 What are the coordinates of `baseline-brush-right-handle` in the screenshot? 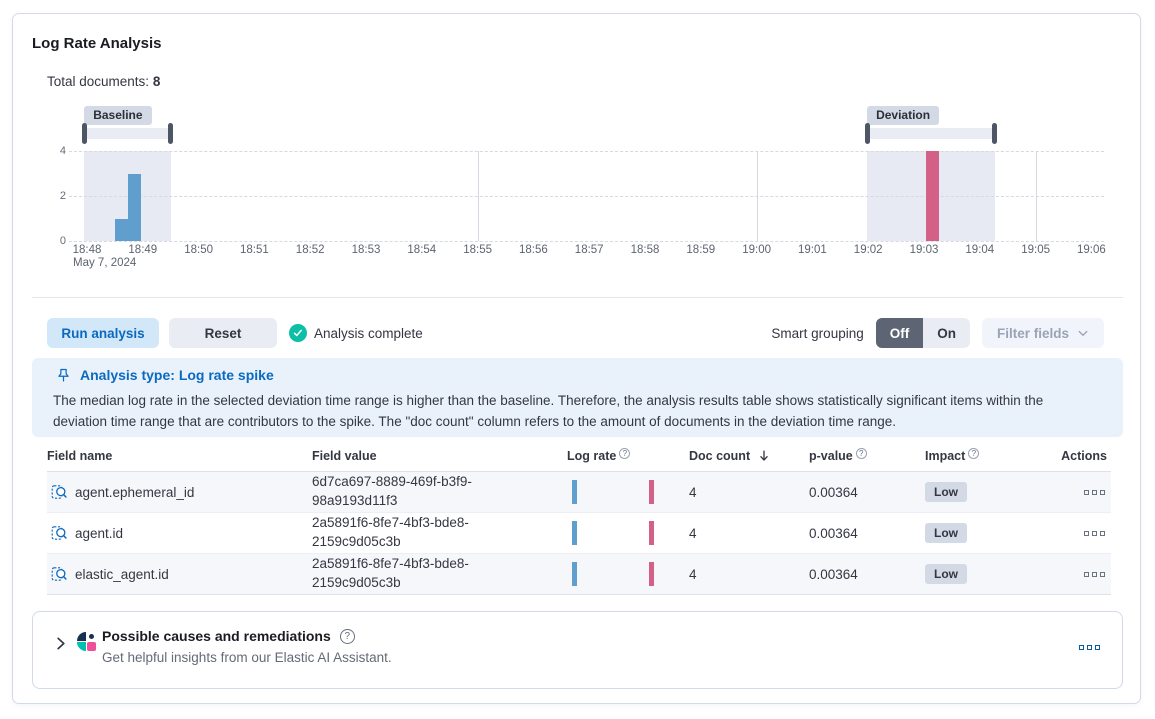 It's located at (171, 133).